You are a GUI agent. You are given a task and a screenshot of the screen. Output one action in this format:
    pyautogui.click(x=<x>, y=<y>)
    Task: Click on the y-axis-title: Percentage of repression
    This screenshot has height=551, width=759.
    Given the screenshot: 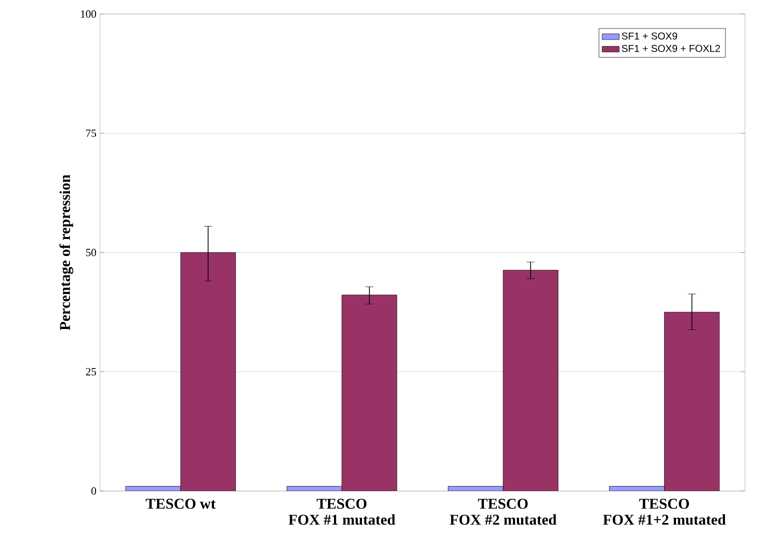 What is the action you would take?
    pyautogui.click(x=66, y=252)
    